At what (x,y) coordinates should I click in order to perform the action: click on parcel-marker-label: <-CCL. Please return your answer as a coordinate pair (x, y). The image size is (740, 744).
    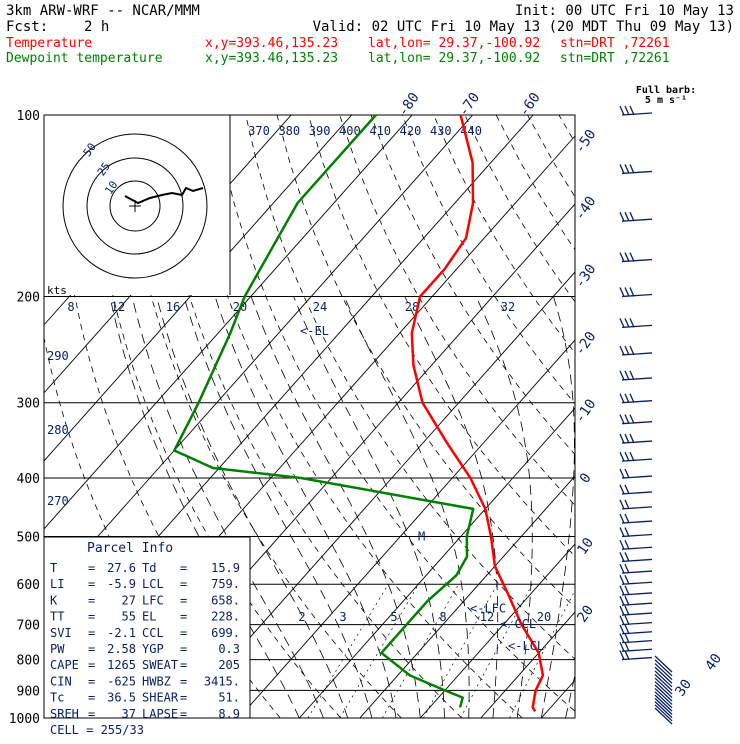
    Looking at the image, I should click on (518, 624).